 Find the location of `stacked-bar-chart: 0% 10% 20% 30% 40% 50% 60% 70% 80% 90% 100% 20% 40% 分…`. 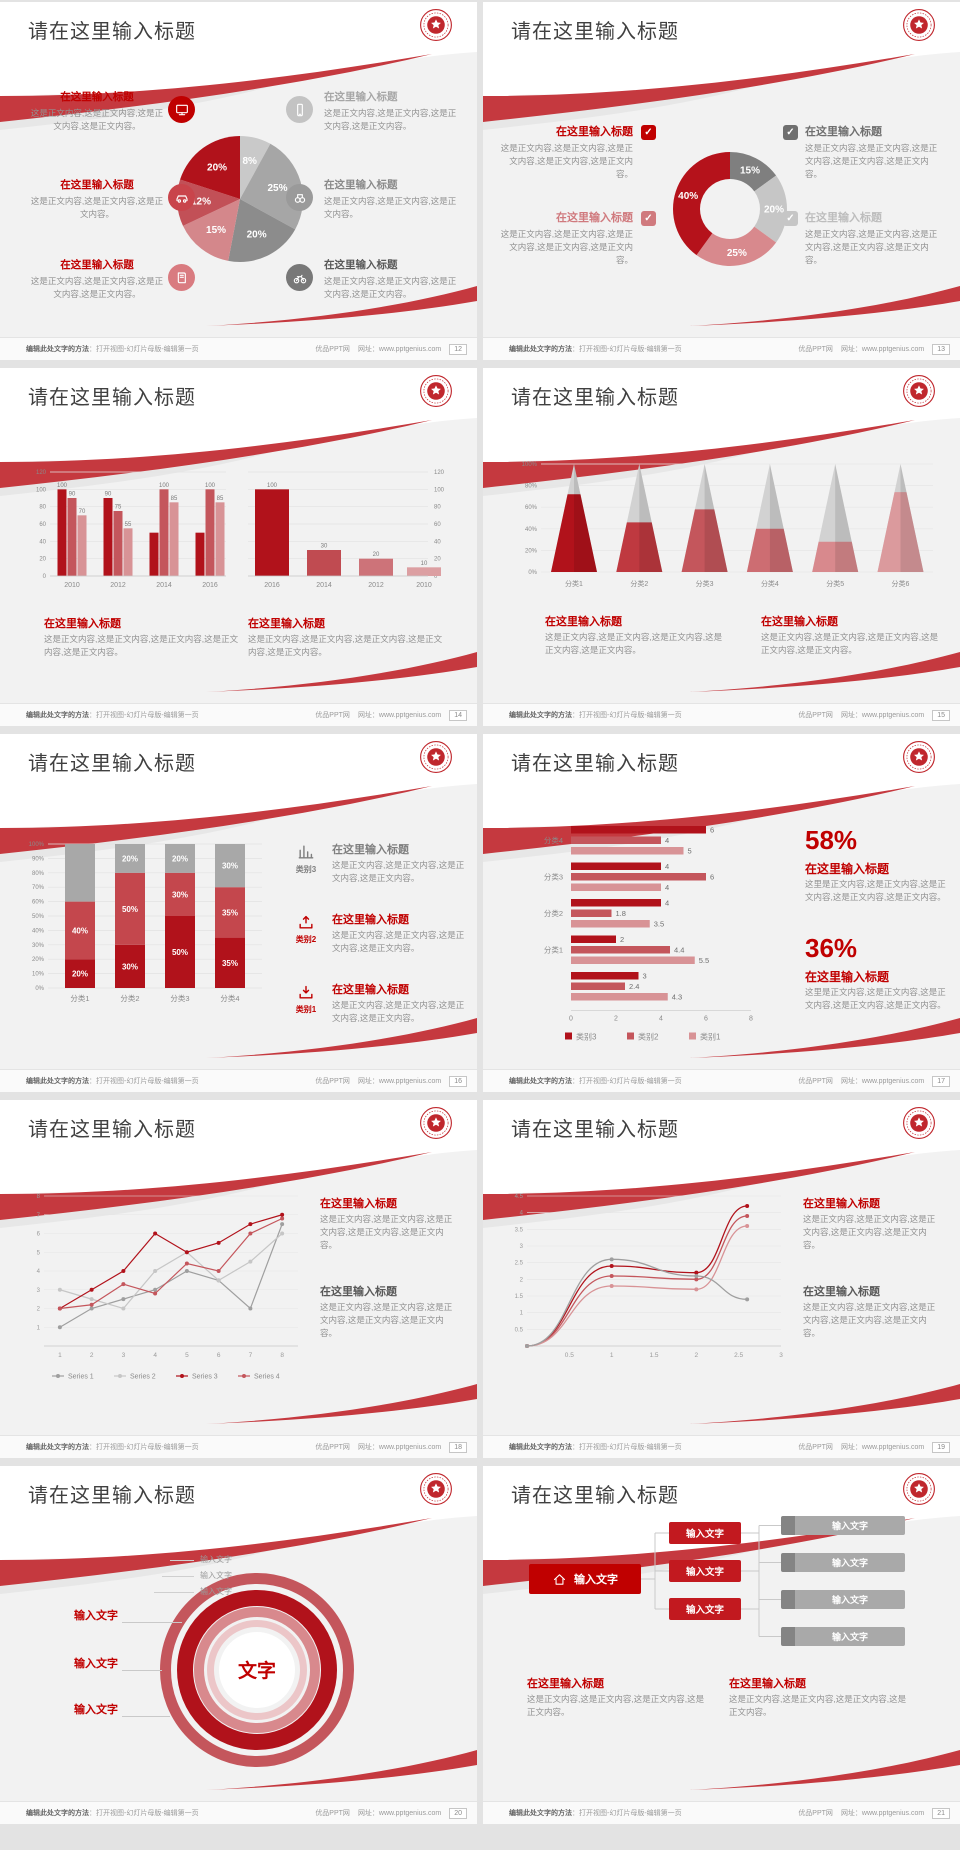

stacked-bar-chart: 0% 10% 20% 30% 40% 50% 60% 70% 80% 90% 100% 20% 40% 分… is located at coordinates (145, 922).